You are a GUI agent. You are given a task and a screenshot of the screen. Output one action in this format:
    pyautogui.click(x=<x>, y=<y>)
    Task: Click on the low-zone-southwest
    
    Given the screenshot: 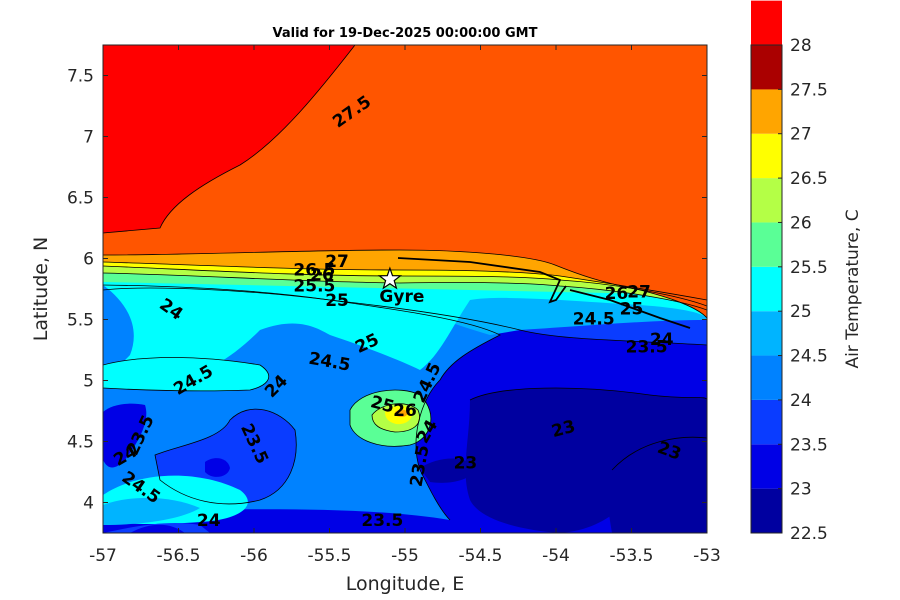 What is the action you would take?
    pyautogui.click(x=125, y=435)
    